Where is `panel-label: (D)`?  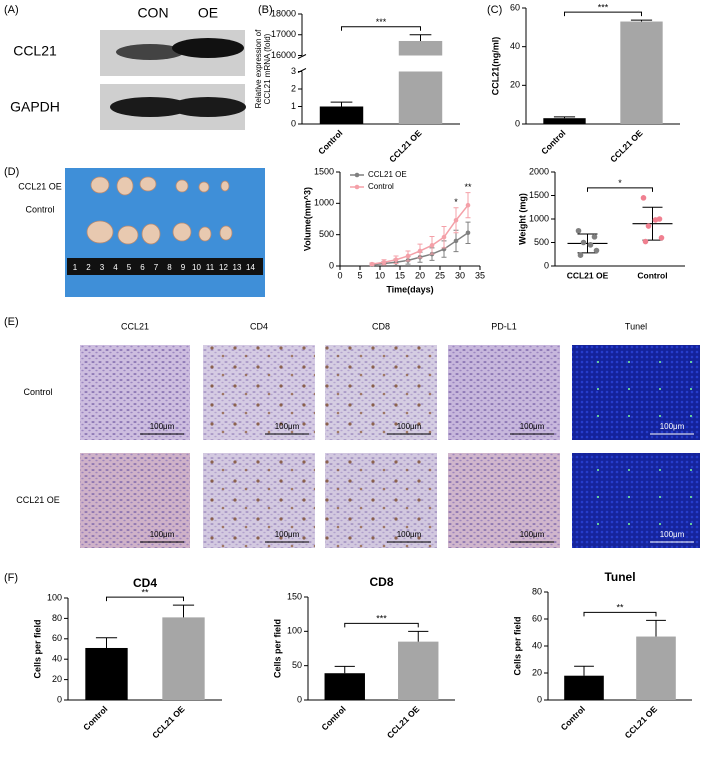
panel-label: (D) is located at coordinates (11, 172).